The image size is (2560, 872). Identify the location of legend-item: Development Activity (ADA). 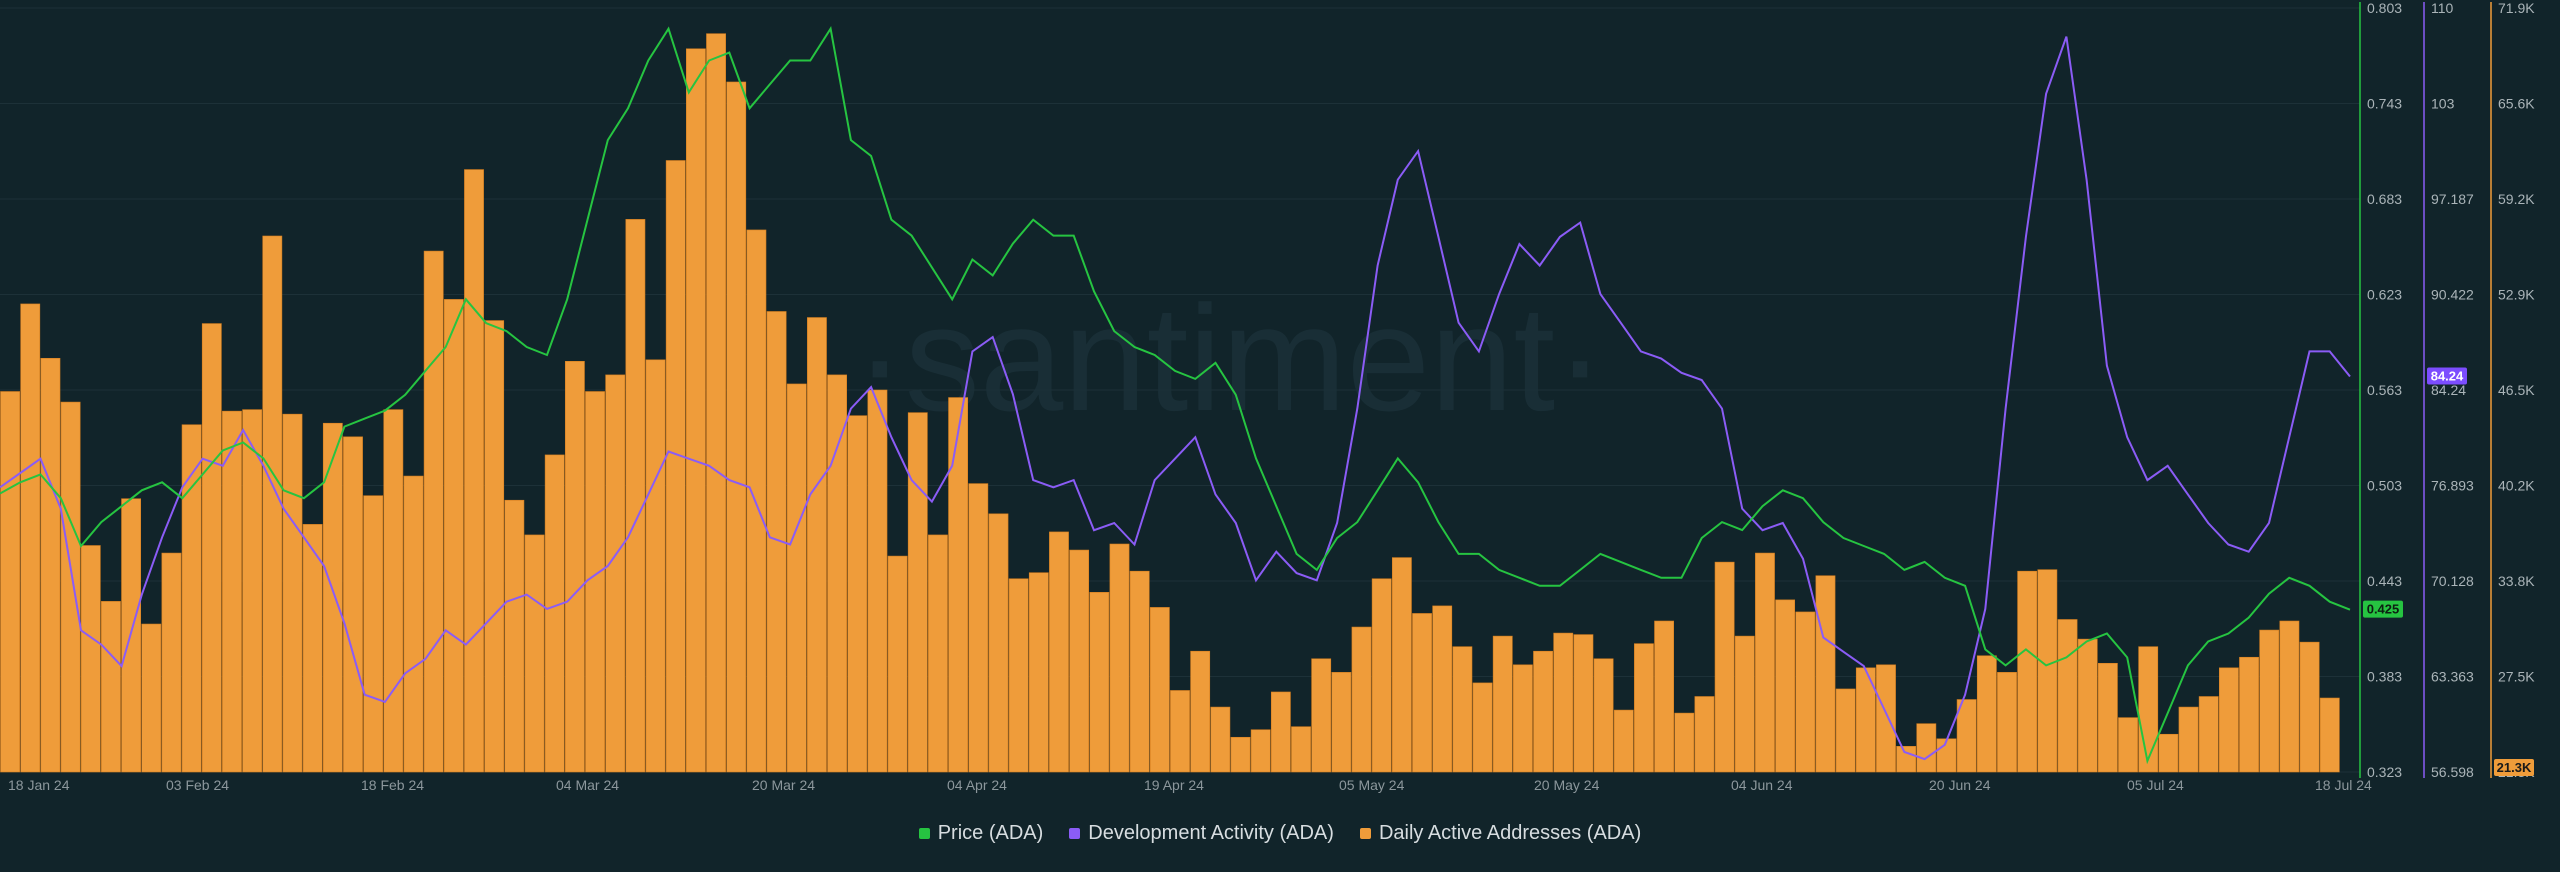
(1201, 833).